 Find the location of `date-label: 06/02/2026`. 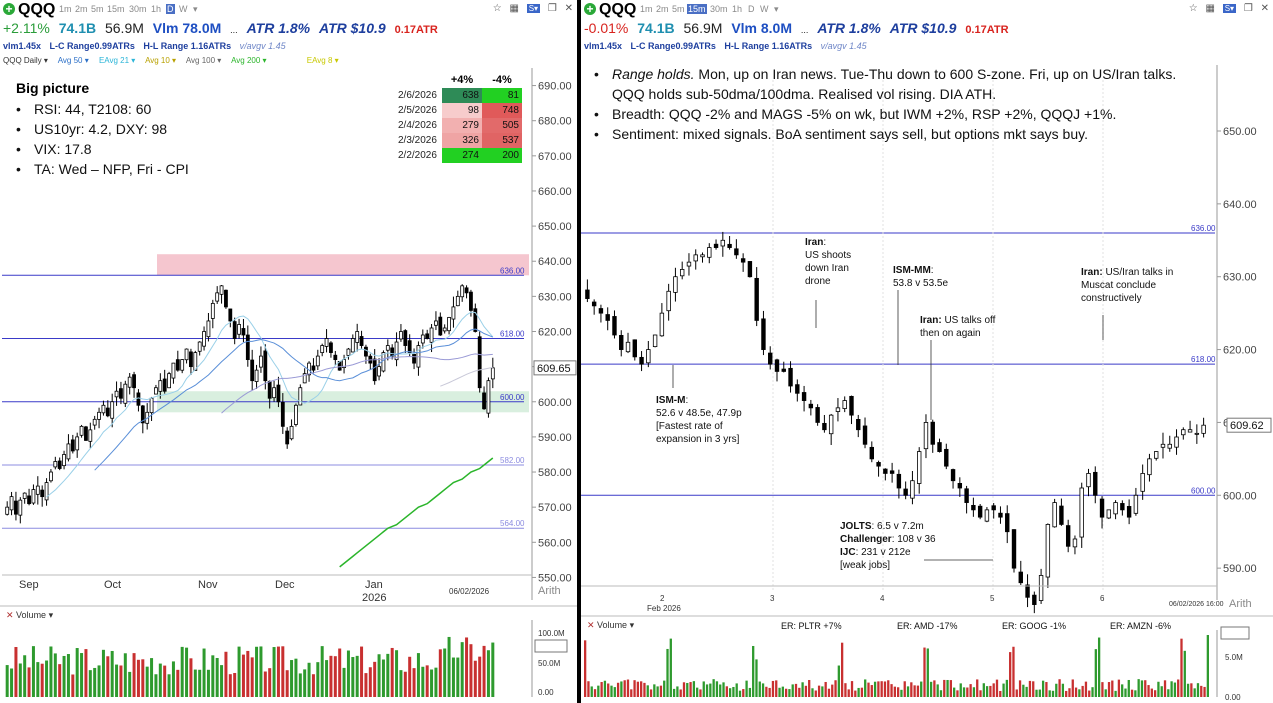

date-label: 06/02/2026 is located at coordinates (469, 591).